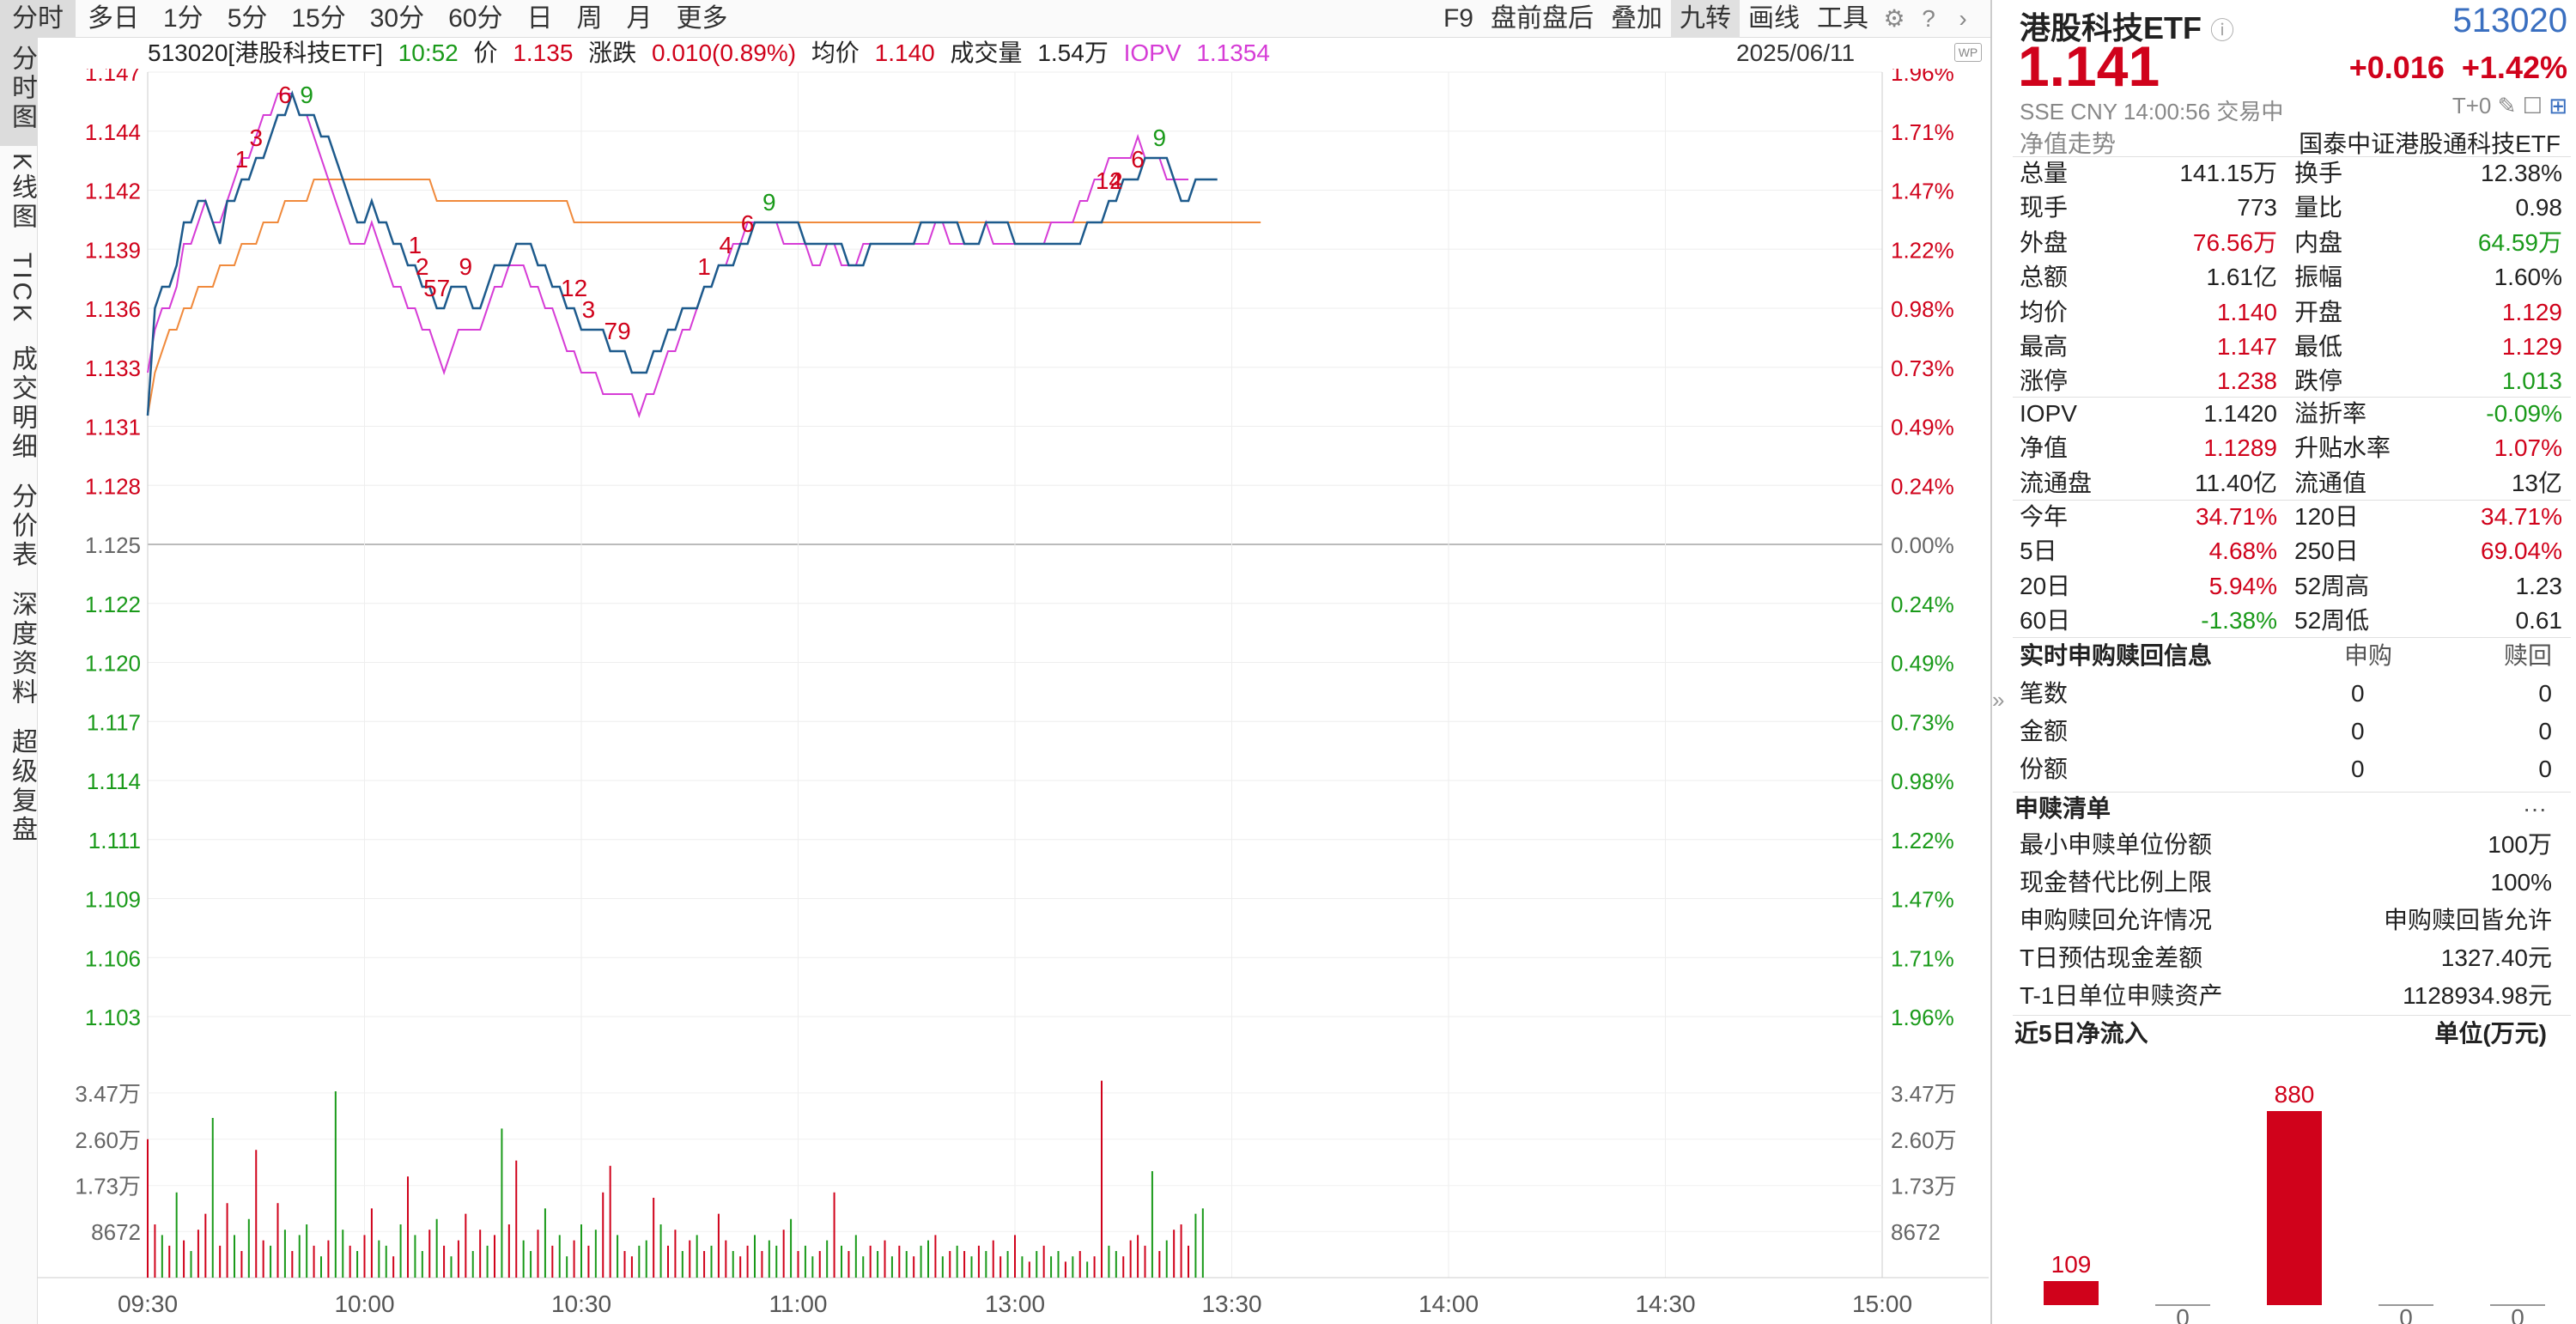 This screenshot has width=2576, height=1324. Describe the element at coordinates (436, 288) in the screenshot. I see `td-marker: 57` at that location.